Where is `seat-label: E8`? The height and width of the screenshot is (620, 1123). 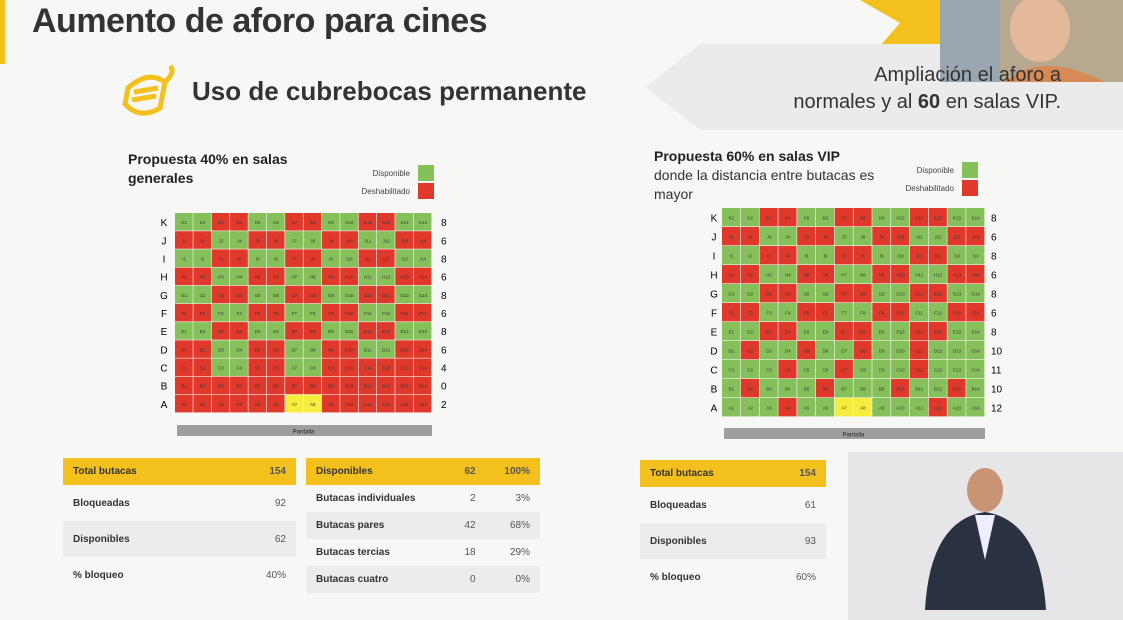
seat-label: E8 is located at coordinates (313, 331).